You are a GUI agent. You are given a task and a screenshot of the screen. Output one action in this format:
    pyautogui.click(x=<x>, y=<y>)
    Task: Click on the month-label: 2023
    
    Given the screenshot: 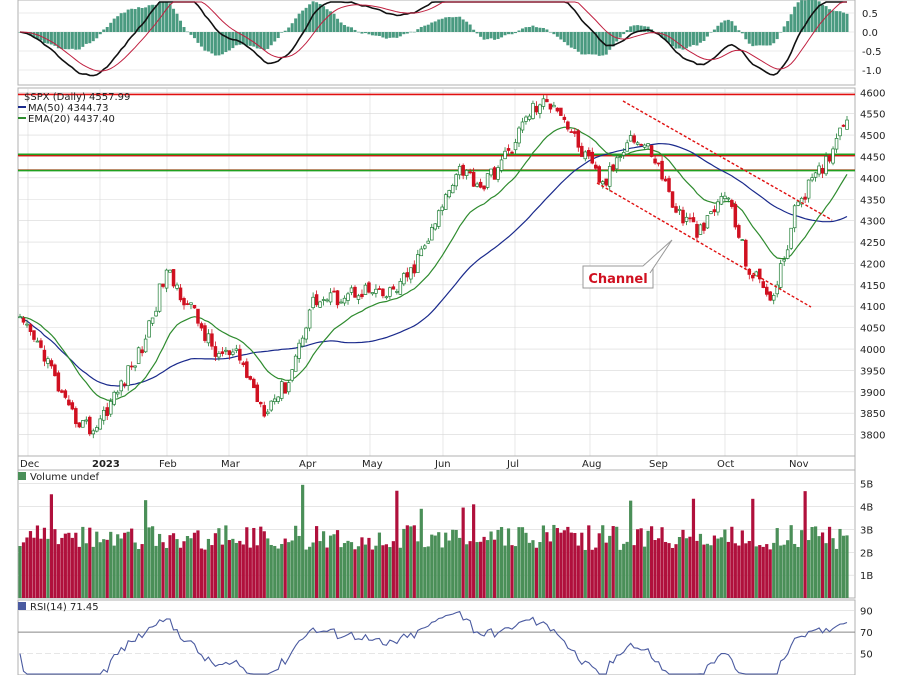 What is the action you would take?
    pyautogui.click(x=106, y=464)
    